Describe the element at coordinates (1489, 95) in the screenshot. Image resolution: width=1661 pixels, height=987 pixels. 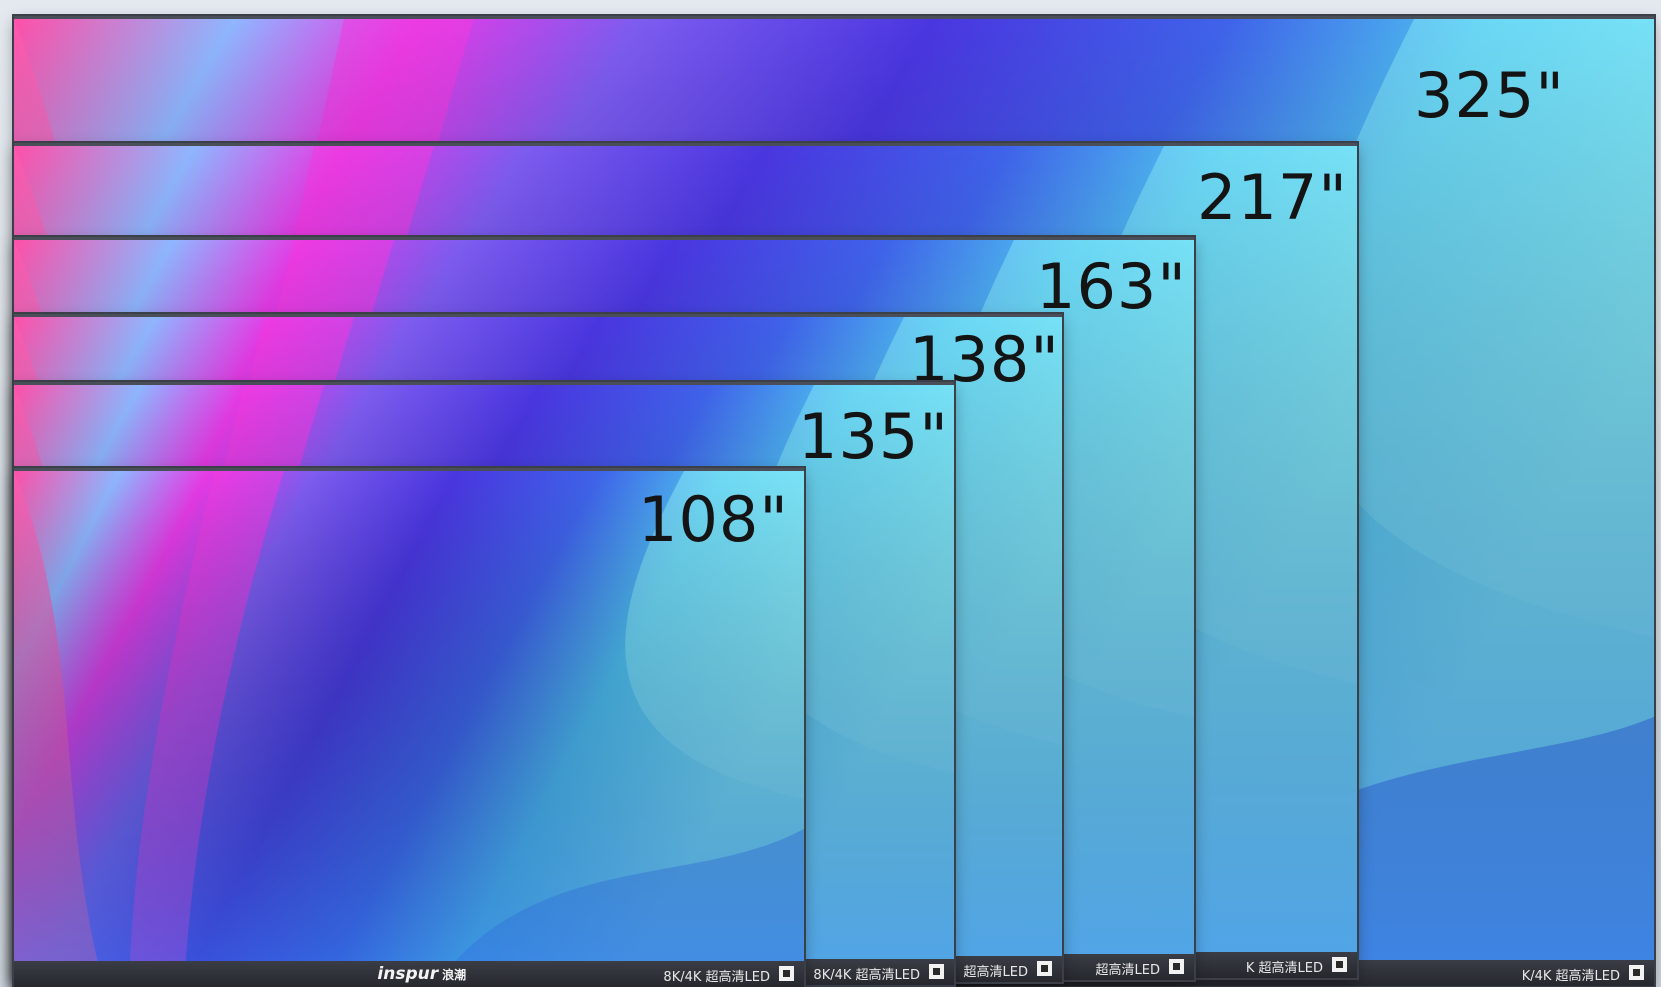
I see `size-label-325: 325"` at that location.